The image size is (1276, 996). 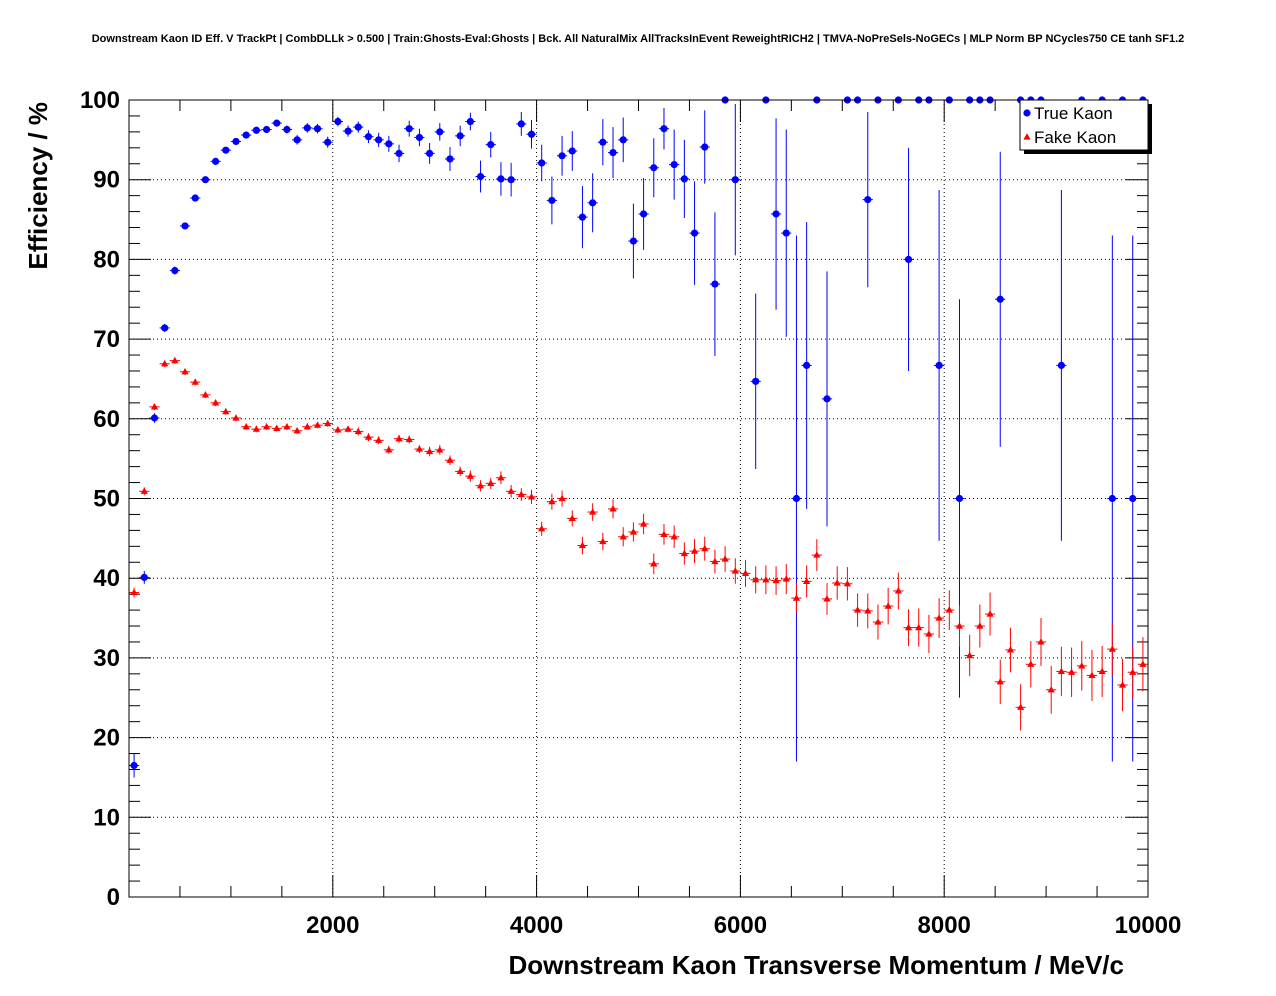 What do you see at coordinates (1073, 113) in the screenshot?
I see `legend-label: True Kaon` at bounding box center [1073, 113].